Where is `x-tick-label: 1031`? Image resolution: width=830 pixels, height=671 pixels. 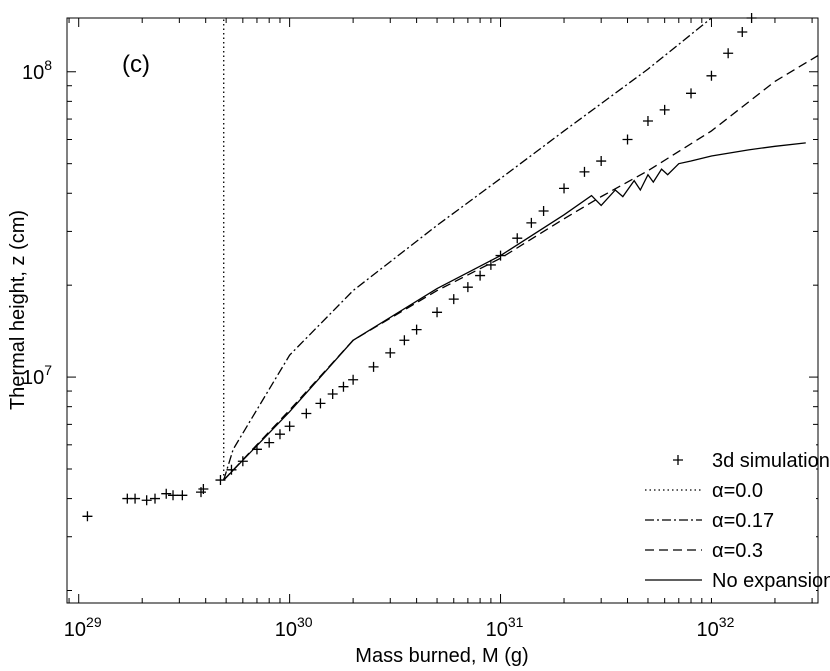
x-tick-label: 1031 is located at coordinates (505, 627).